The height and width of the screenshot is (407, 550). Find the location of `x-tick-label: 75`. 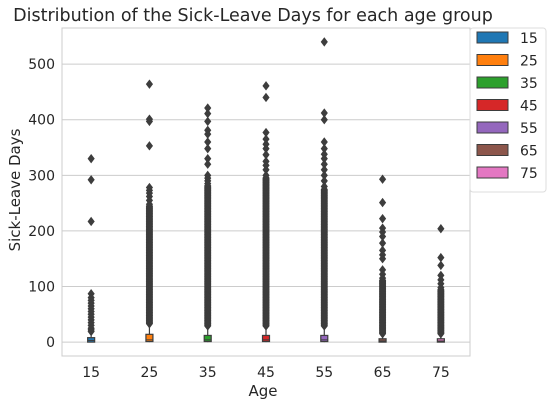

x-tick-label: 75 is located at coordinates (441, 373).